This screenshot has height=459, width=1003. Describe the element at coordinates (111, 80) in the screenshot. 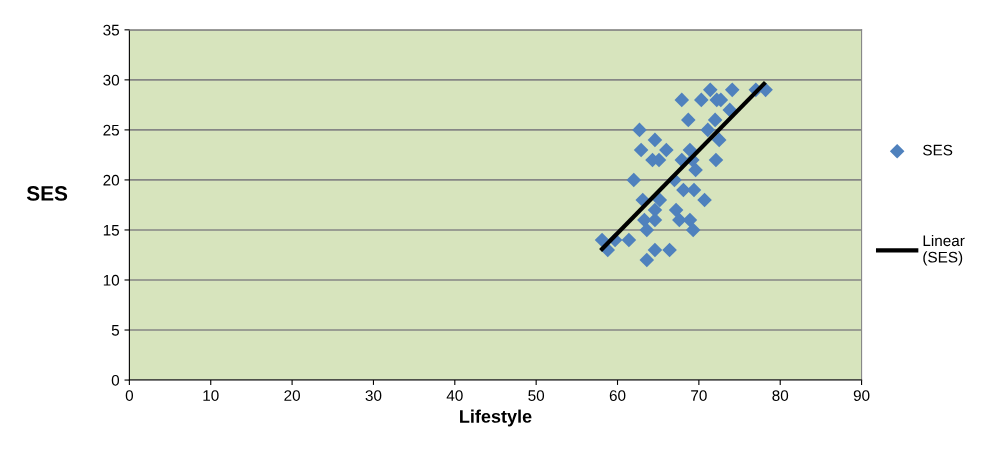

I see `y-tick-label: 30` at that location.